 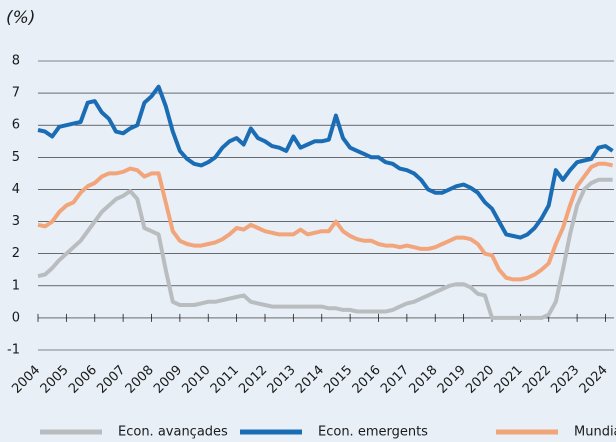 I want to click on x-tick-label: 2021, so click(x=509, y=380).